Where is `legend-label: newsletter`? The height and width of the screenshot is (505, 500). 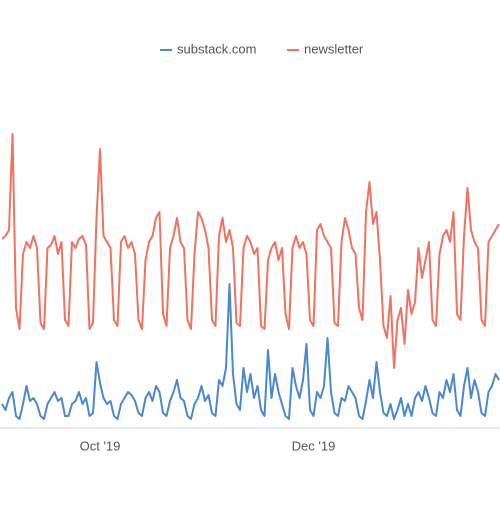
legend-label: newsletter is located at coordinates (334, 48).